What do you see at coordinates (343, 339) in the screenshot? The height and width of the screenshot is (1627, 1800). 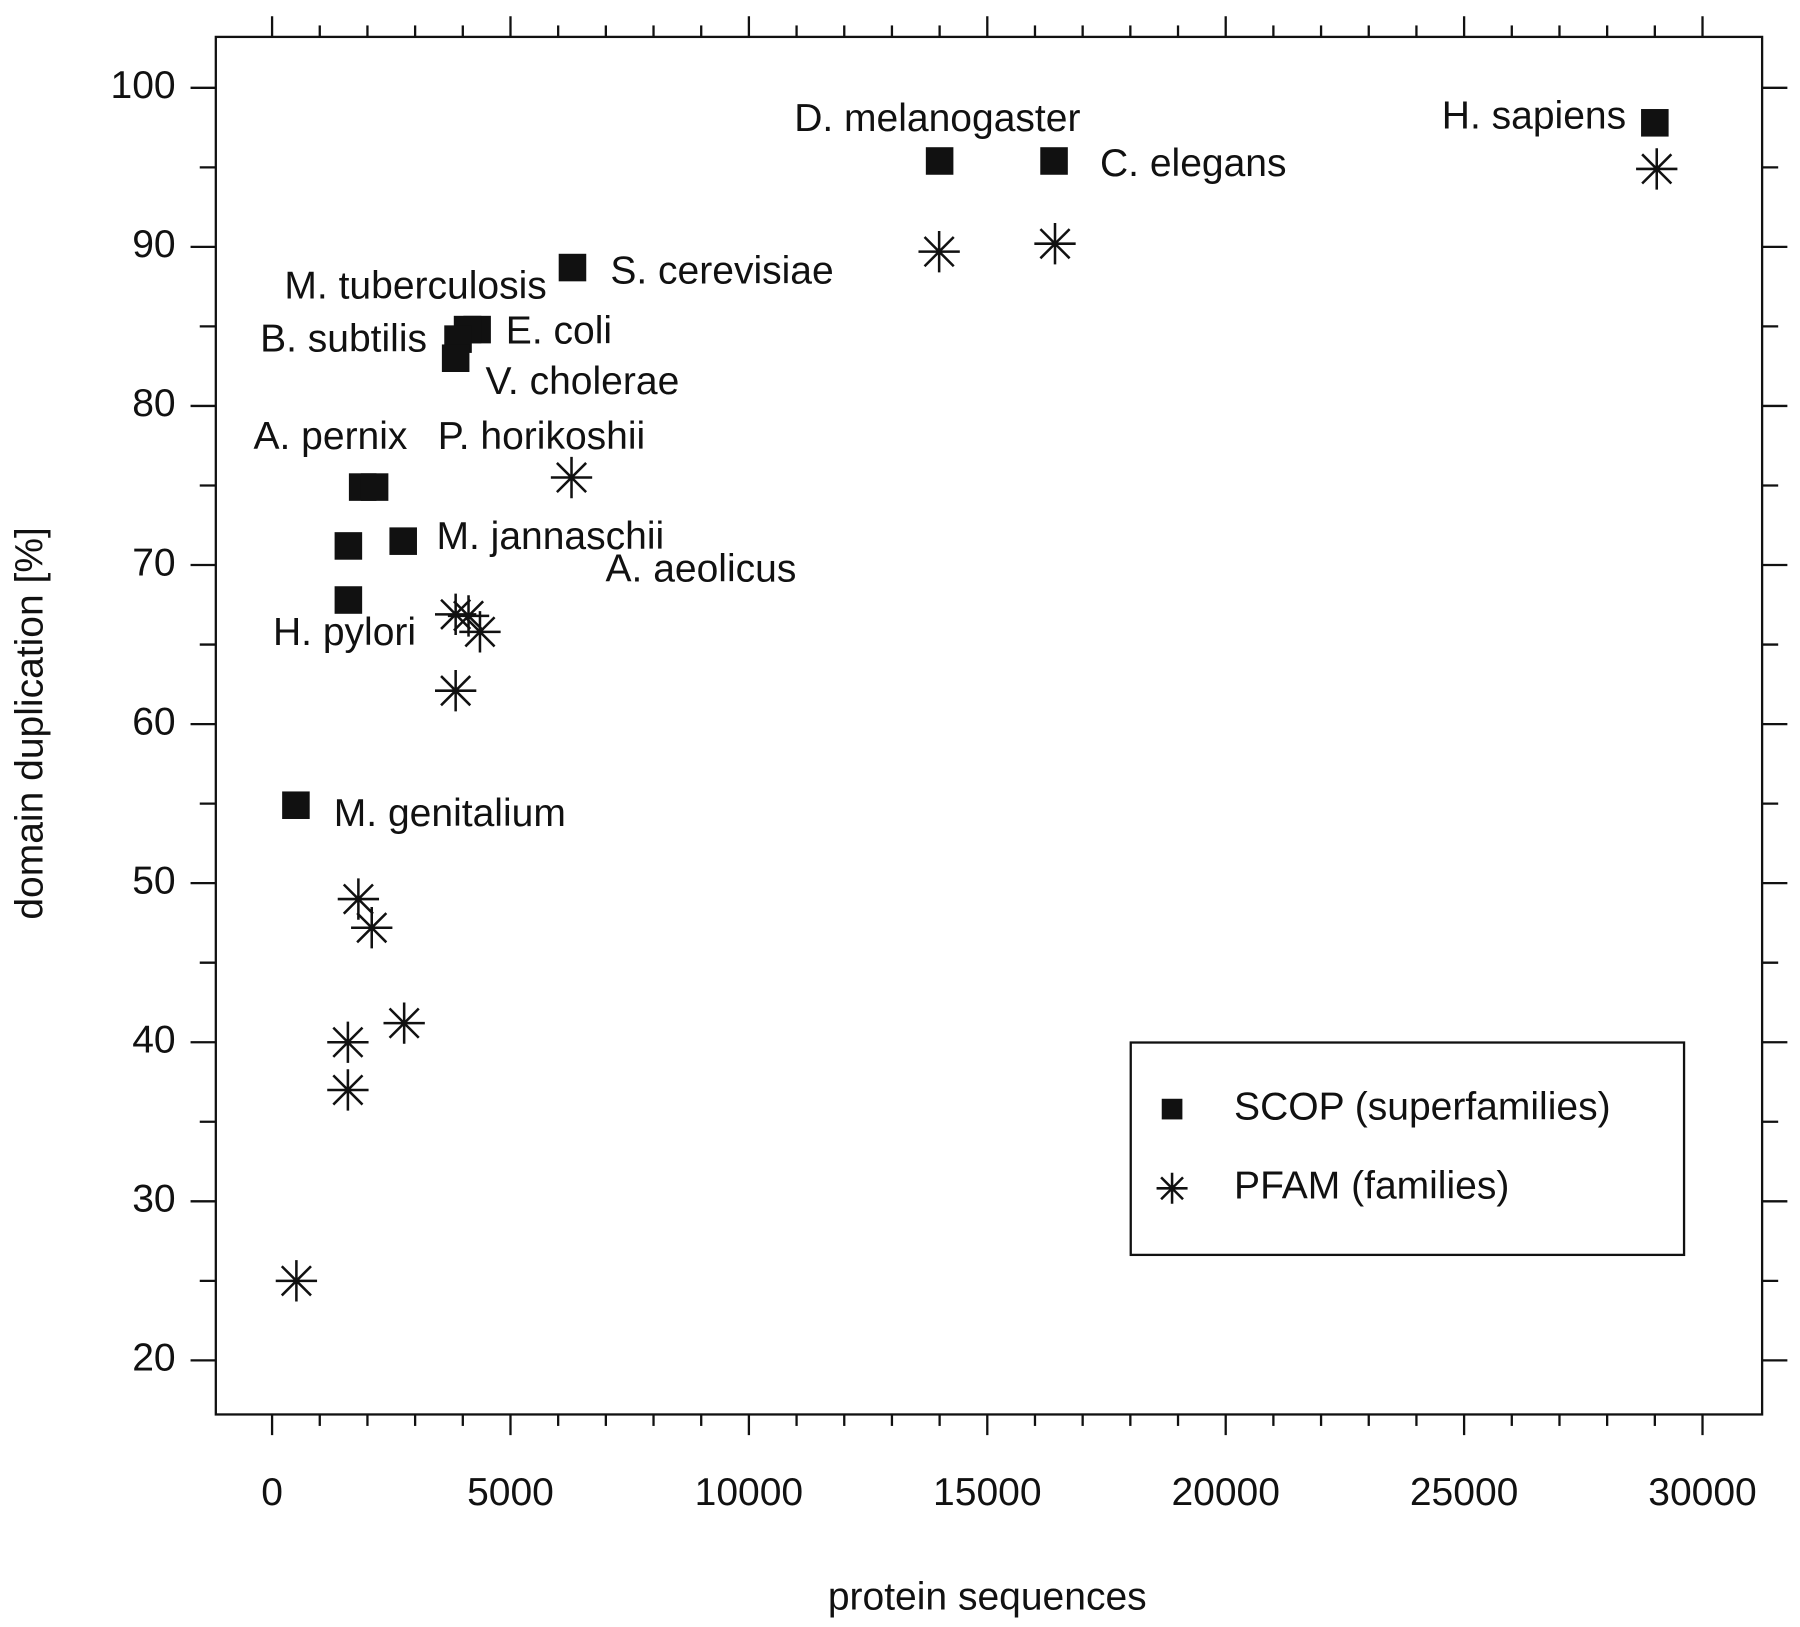 I see `point-label: B. subtilis` at bounding box center [343, 339].